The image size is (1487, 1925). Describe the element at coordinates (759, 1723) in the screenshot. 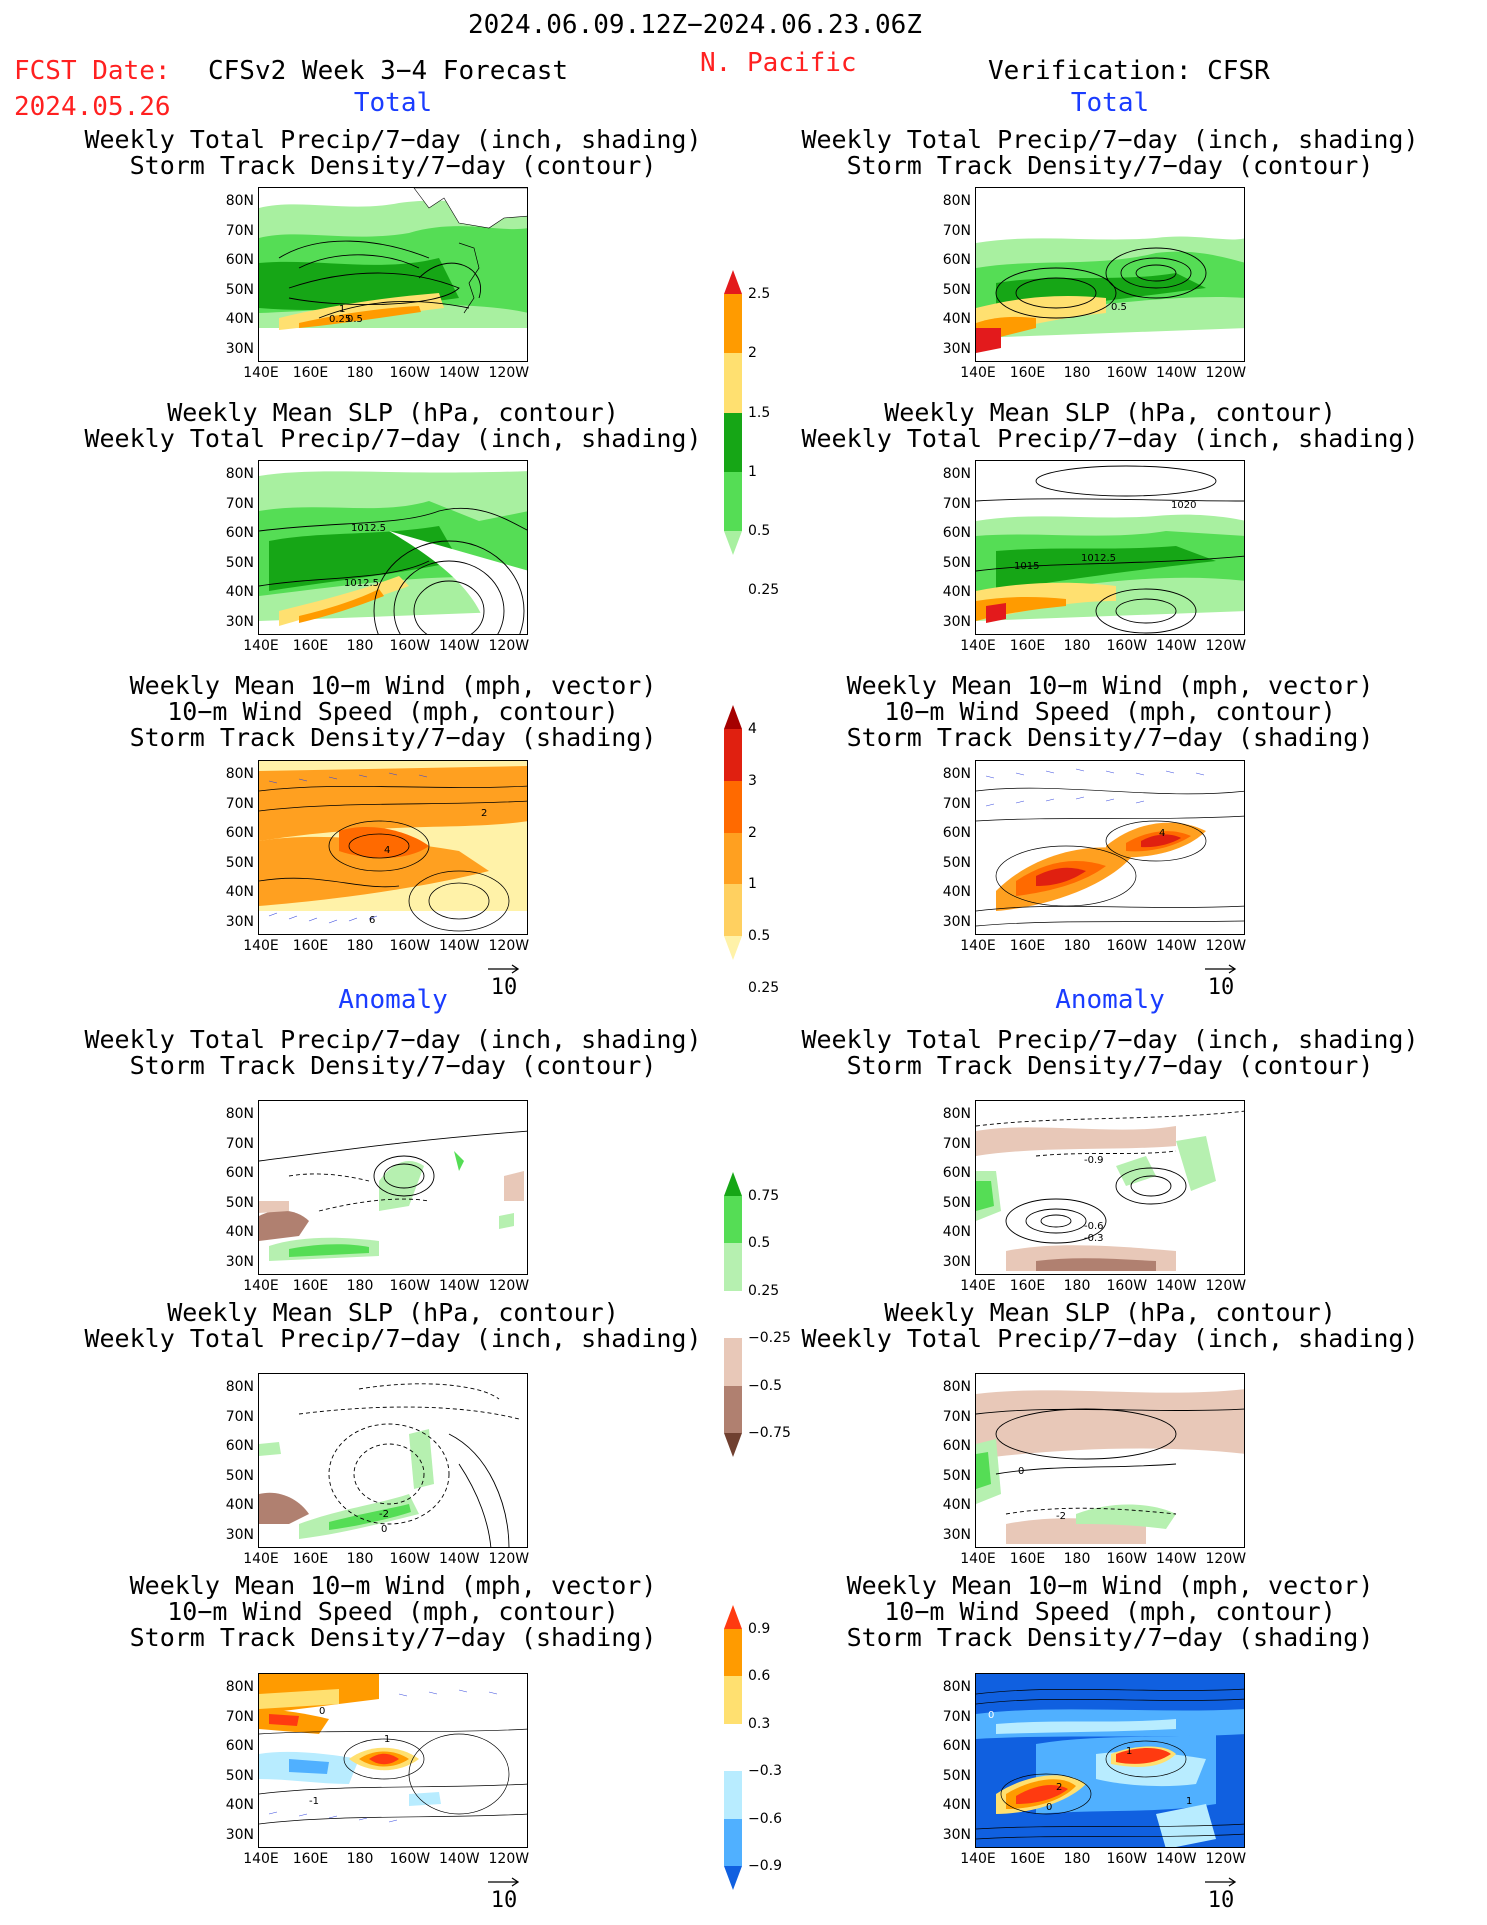

I see `colorbar-label: 0.3` at that location.